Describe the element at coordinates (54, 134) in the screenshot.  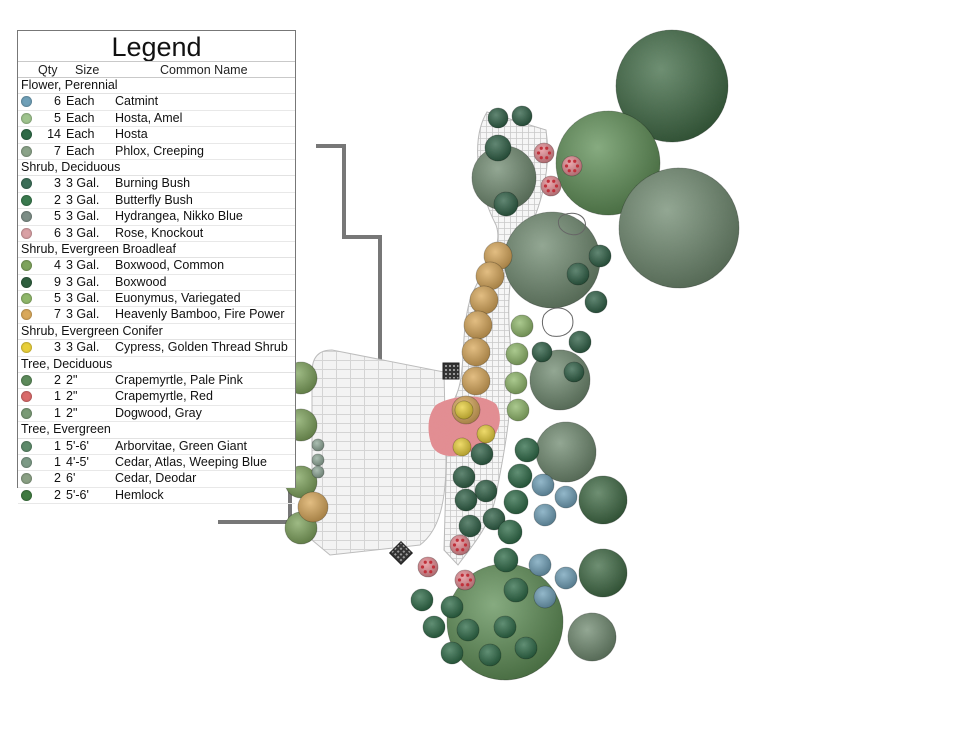
I see `legend-qty: 14` at that location.